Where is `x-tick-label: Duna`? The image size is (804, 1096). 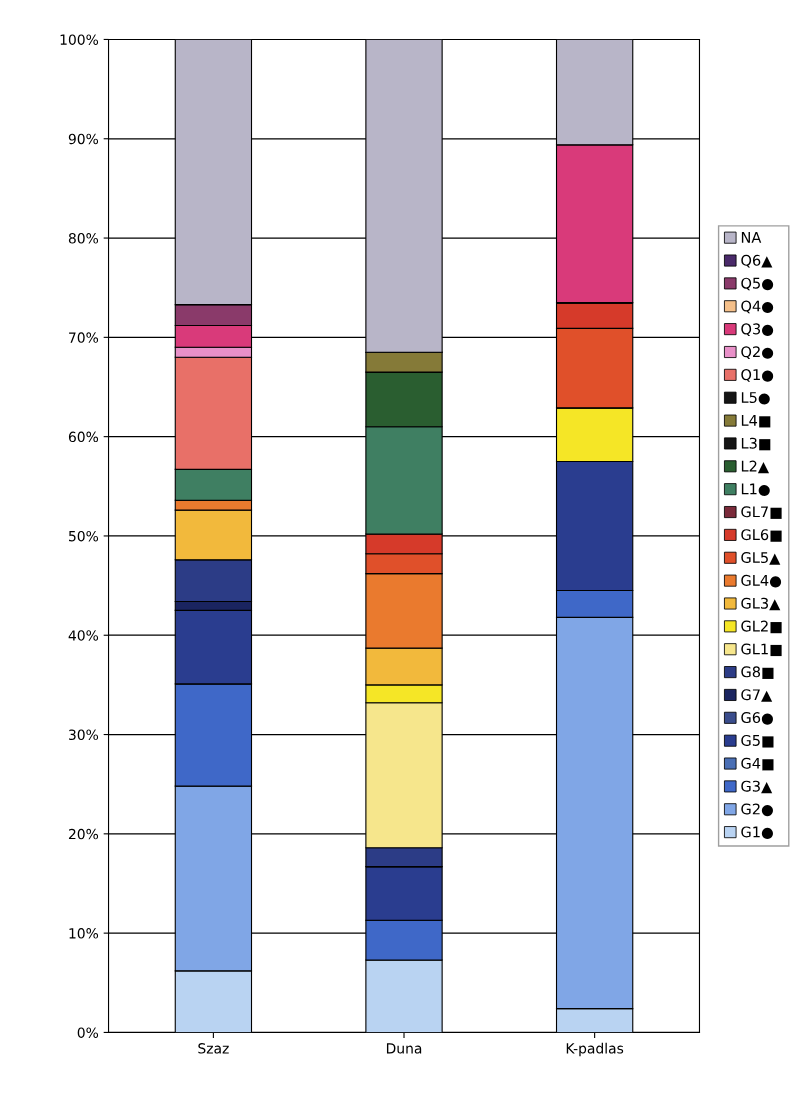
x-tick-label: Duna is located at coordinates (404, 1048).